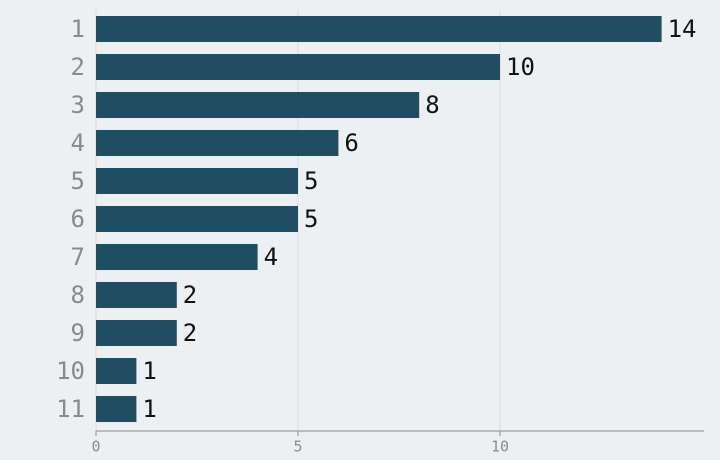 Image resolution: width=720 pixels, height=460 pixels. What do you see at coordinates (351, 143) in the screenshot?
I see `value-label: 6` at bounding box center [351, 143].